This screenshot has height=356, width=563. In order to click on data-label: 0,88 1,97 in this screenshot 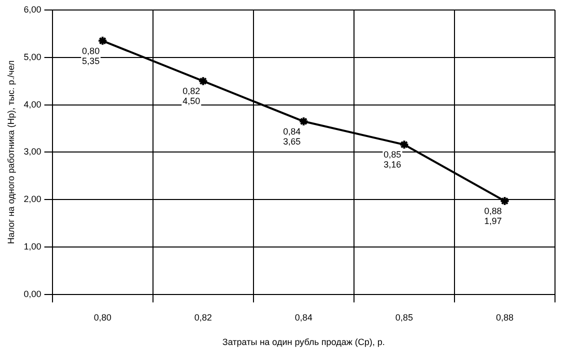, I will do `click(493, 216)`.